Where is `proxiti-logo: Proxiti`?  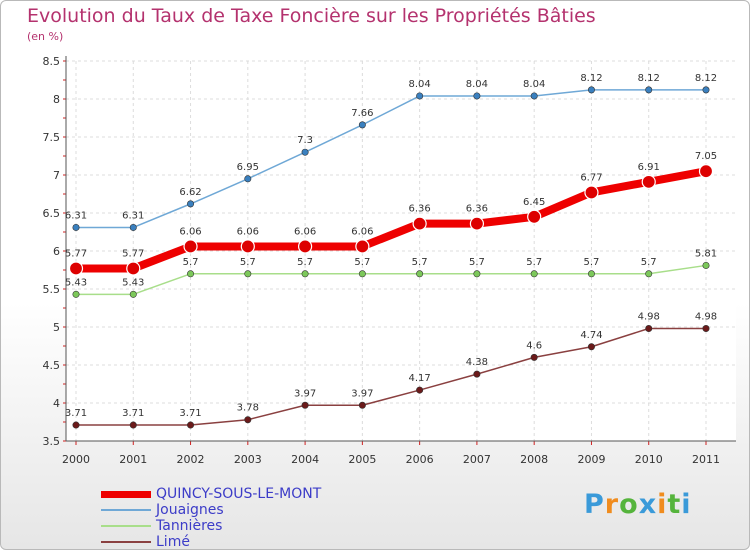
proxiti-logo: Proxiti is located at coordinates (638, 504).